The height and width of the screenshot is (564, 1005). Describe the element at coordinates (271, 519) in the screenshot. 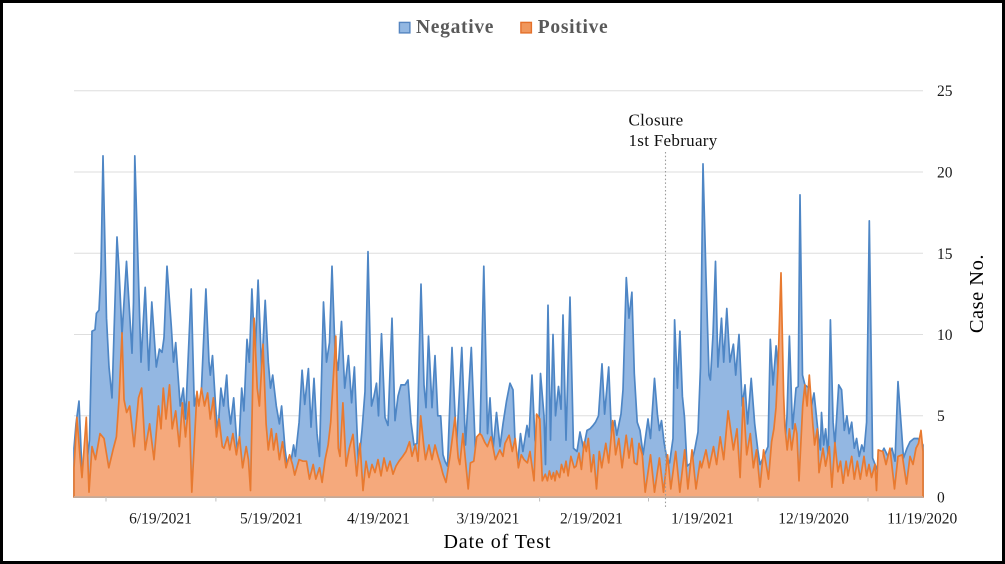

I see `svg-text: 5/19/2021` at that location.